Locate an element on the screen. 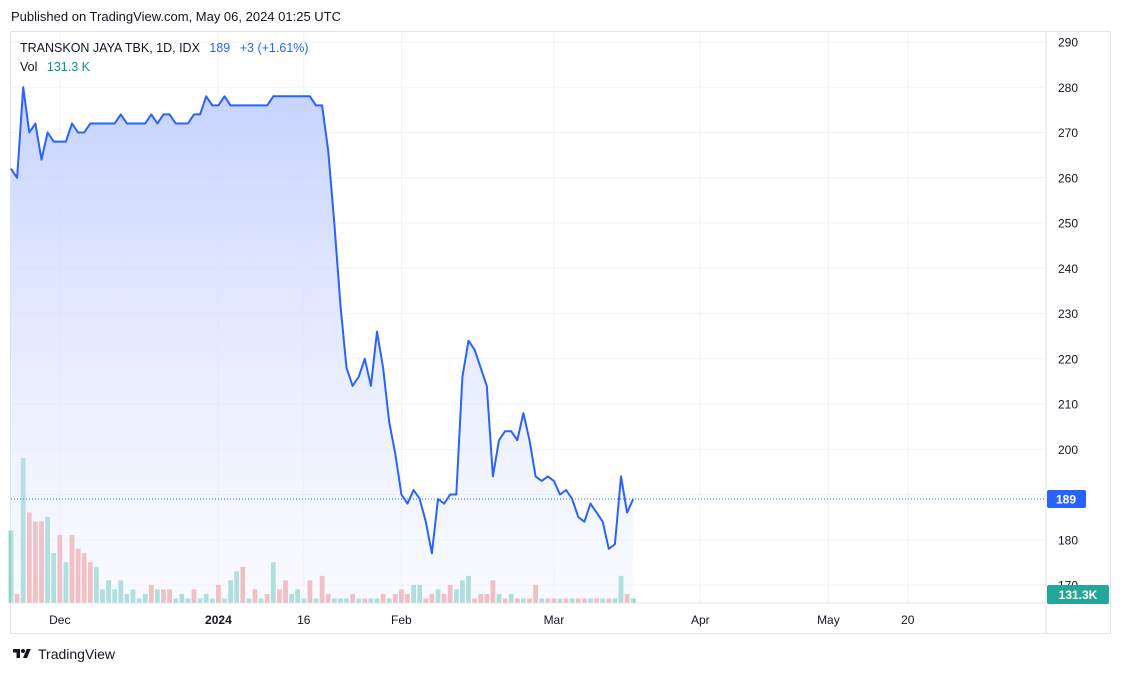  price-tick-label: 260 is located at coordinates (1068, 178).